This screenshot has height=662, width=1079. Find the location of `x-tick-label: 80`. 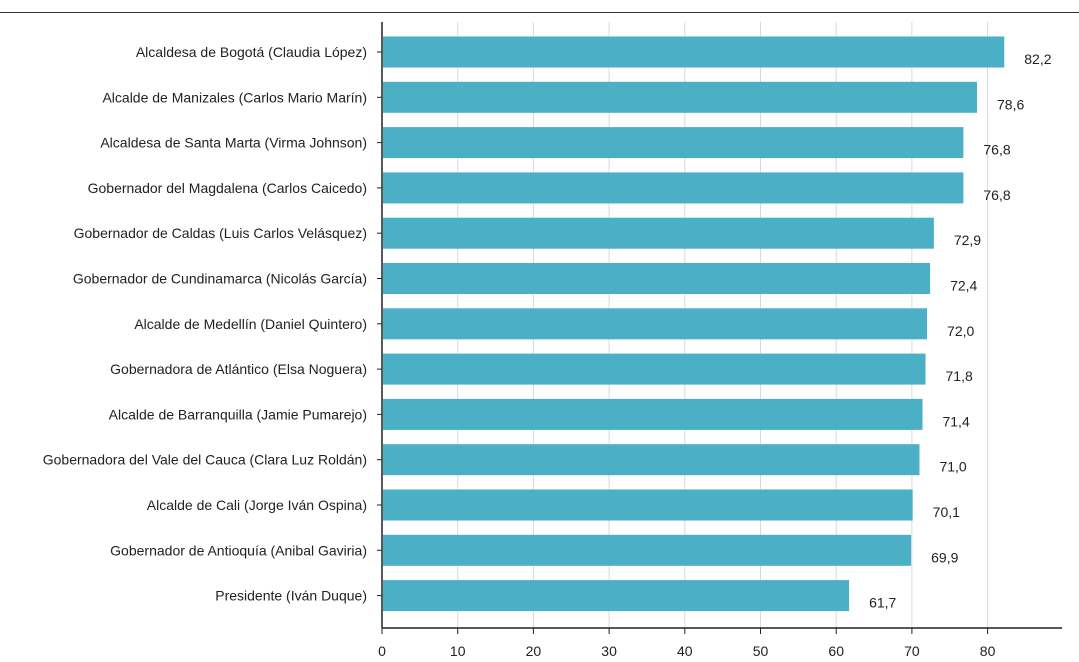

x-tick-label: 80 is located at coordinates (988, 651).